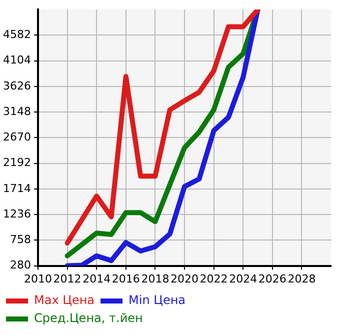 The height and width of the screenshot is (335, 345). Describe the element at coordinates (16, 163) in the screenshot. I see `y-tick-label: 2192` at that location.